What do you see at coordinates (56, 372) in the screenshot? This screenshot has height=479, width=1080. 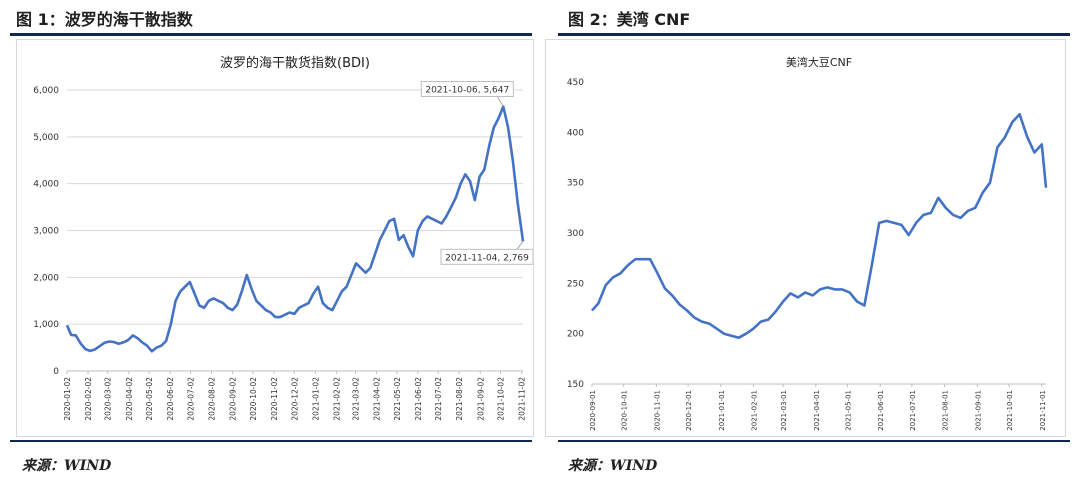 I see `bdi-y-tick-label: 0` at bounding box center [56, 372].